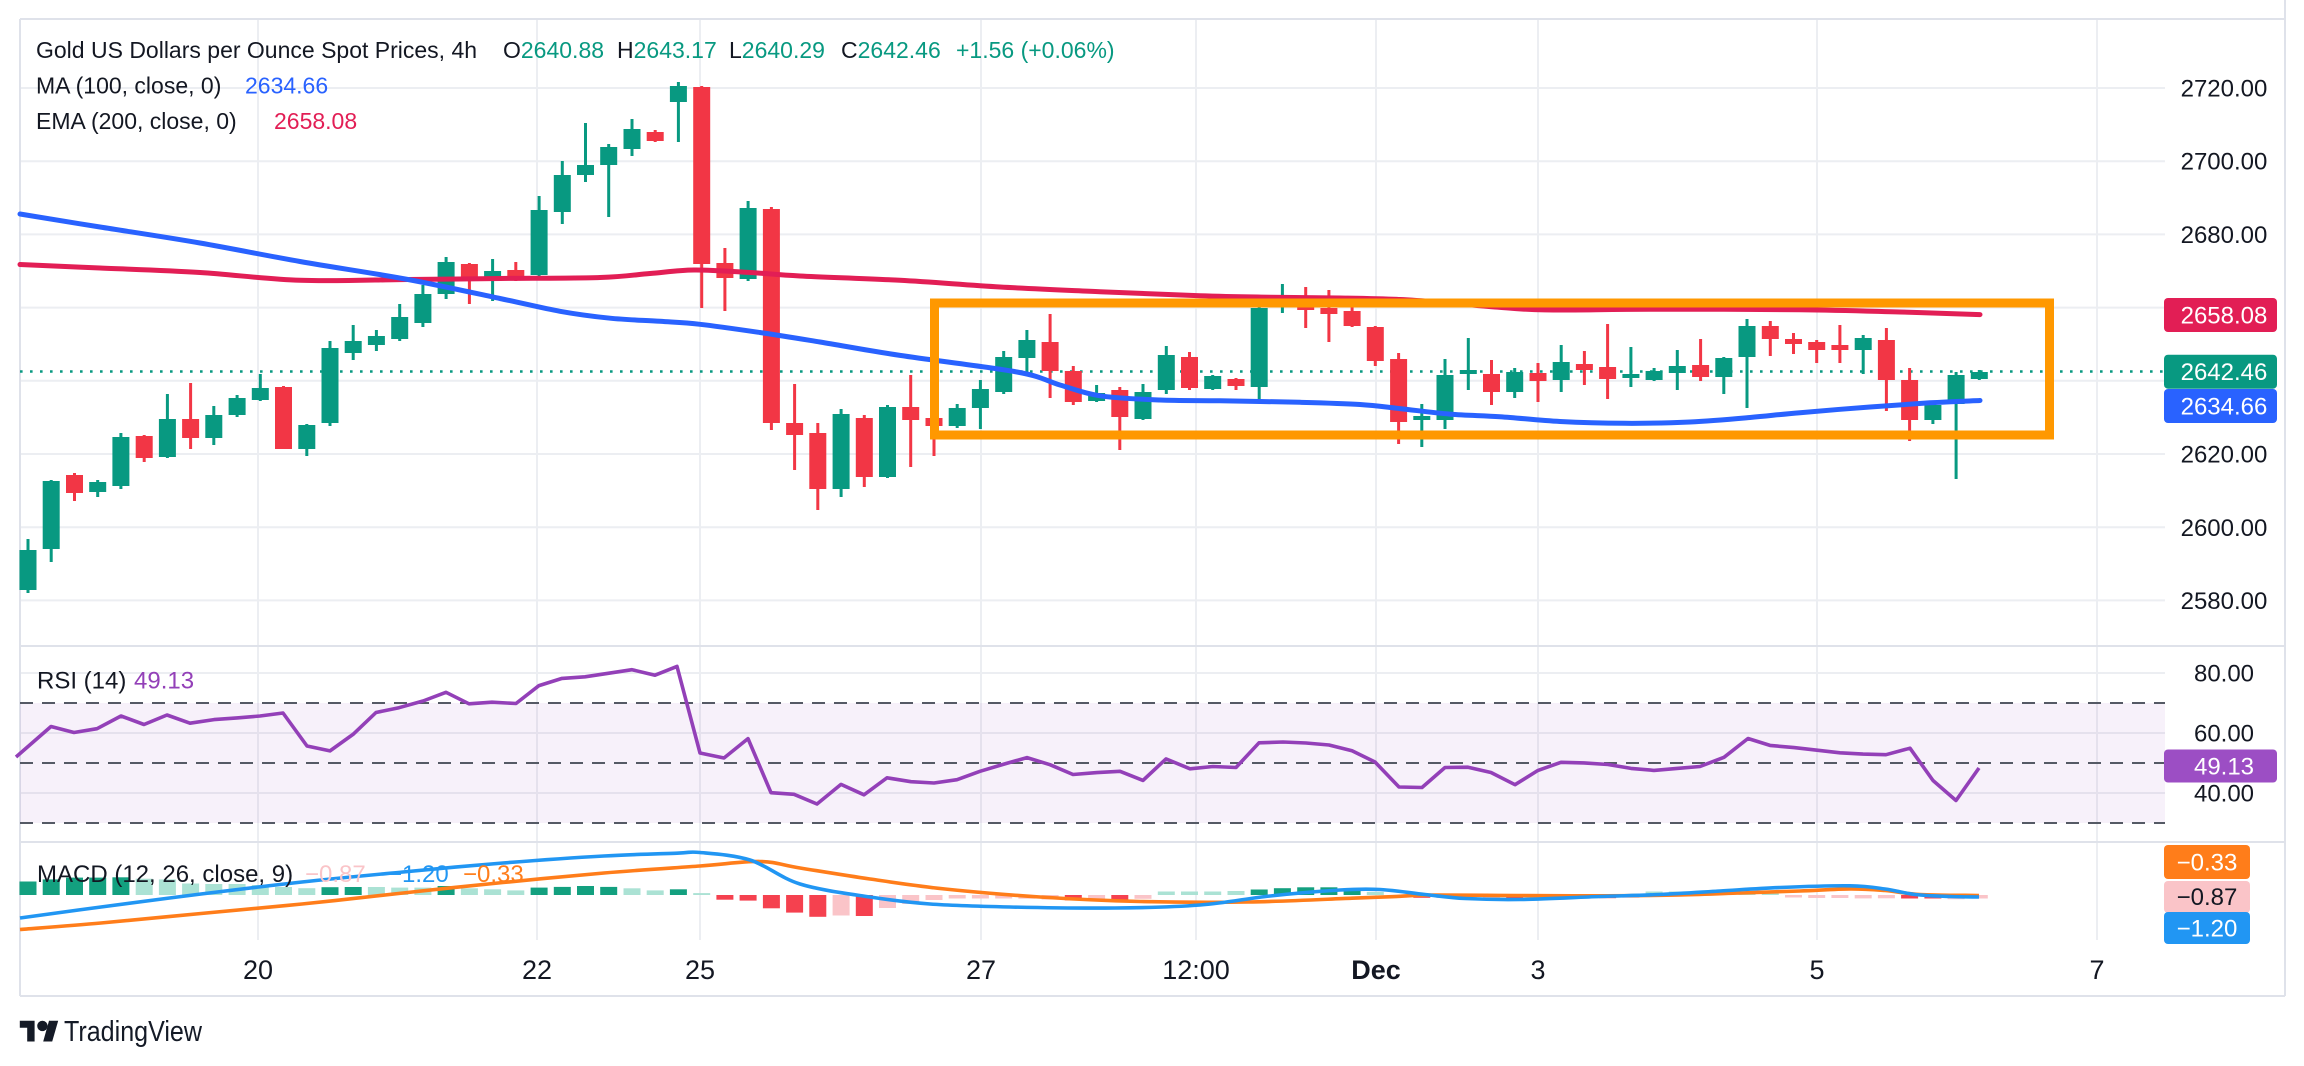  What do you see at coordinates (891, 50) in the screenshot?
I see `svg-text: C2642.46` at bounding box center [891, 50].